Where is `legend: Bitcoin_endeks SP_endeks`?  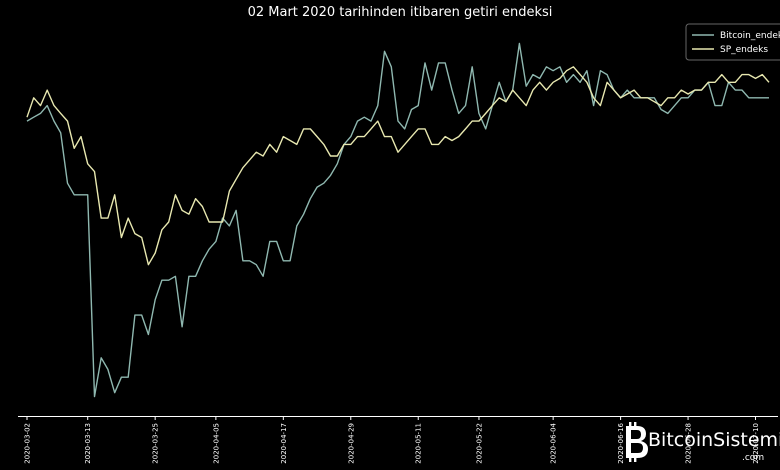
legend: Bitcoin_endeks SP_endeks is located at coordinates (732, 42).